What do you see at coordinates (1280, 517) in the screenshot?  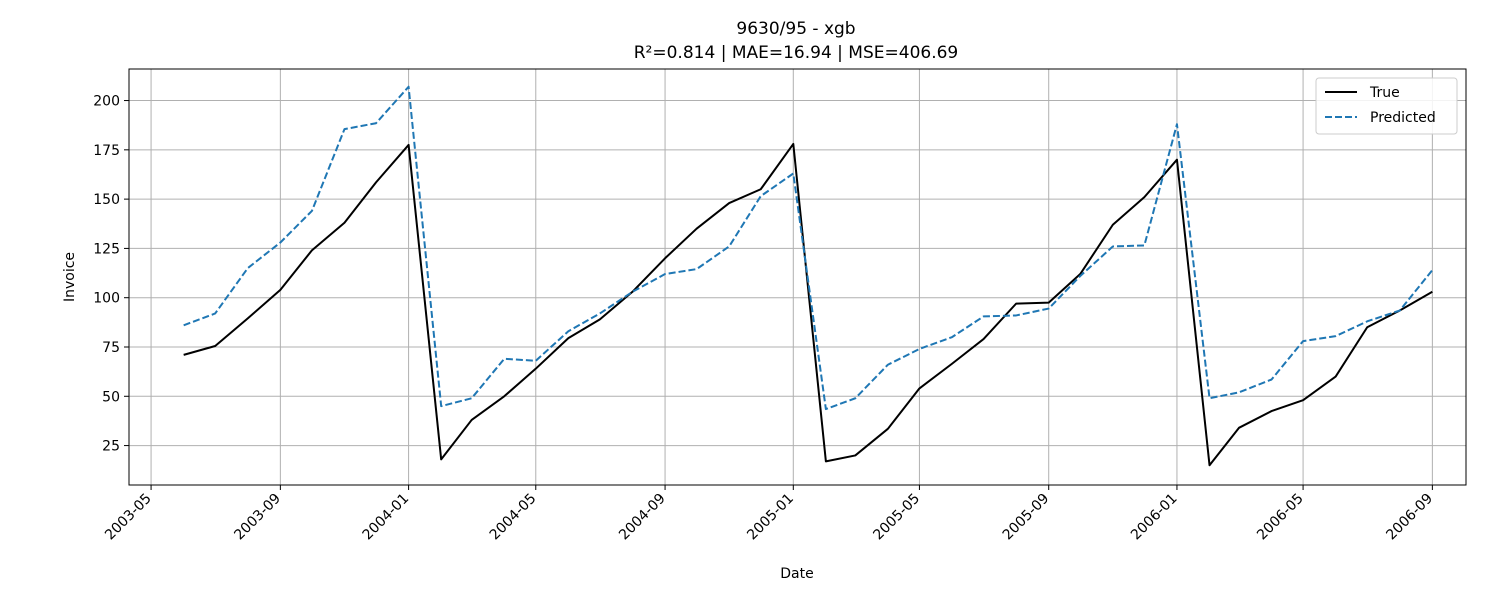 I see `x-tick-label: 2006-05` at bounding box center [1280, 517].